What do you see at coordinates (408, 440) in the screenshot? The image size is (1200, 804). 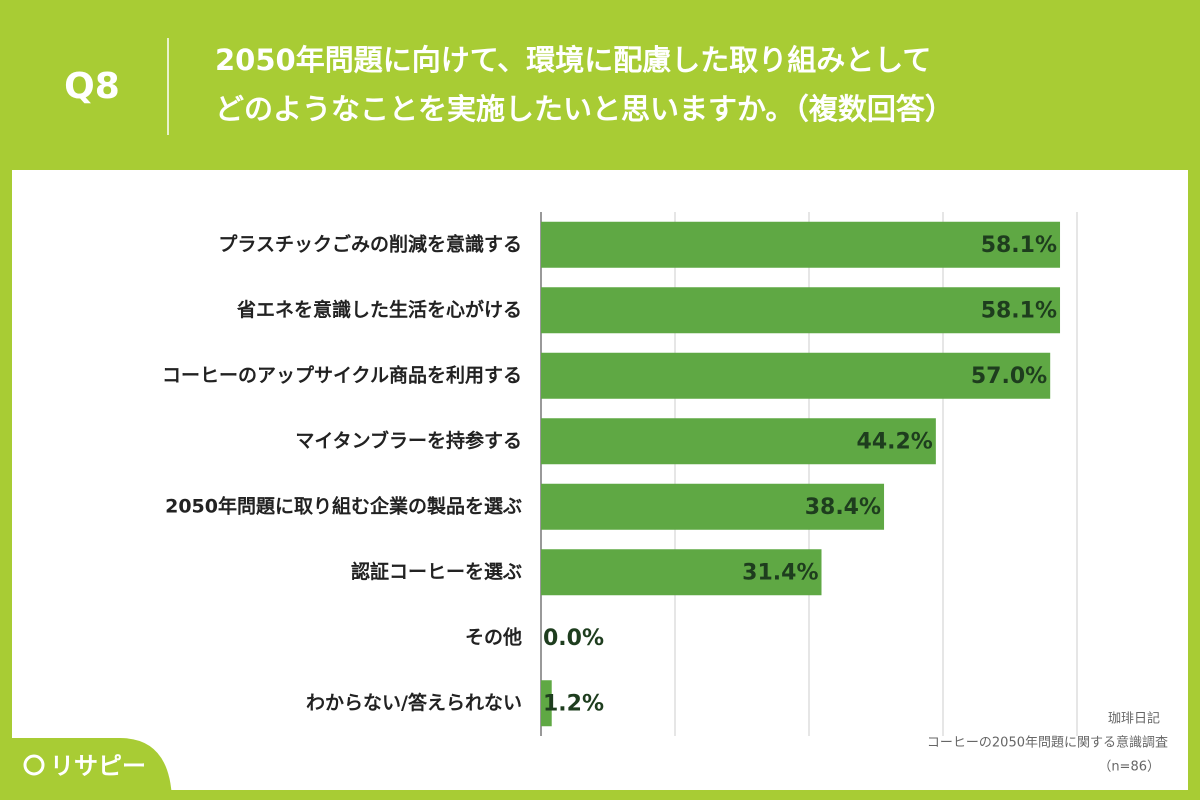 I see `y-tick-label: マイタンブラーを持参する` at bounding box center [408, 440].